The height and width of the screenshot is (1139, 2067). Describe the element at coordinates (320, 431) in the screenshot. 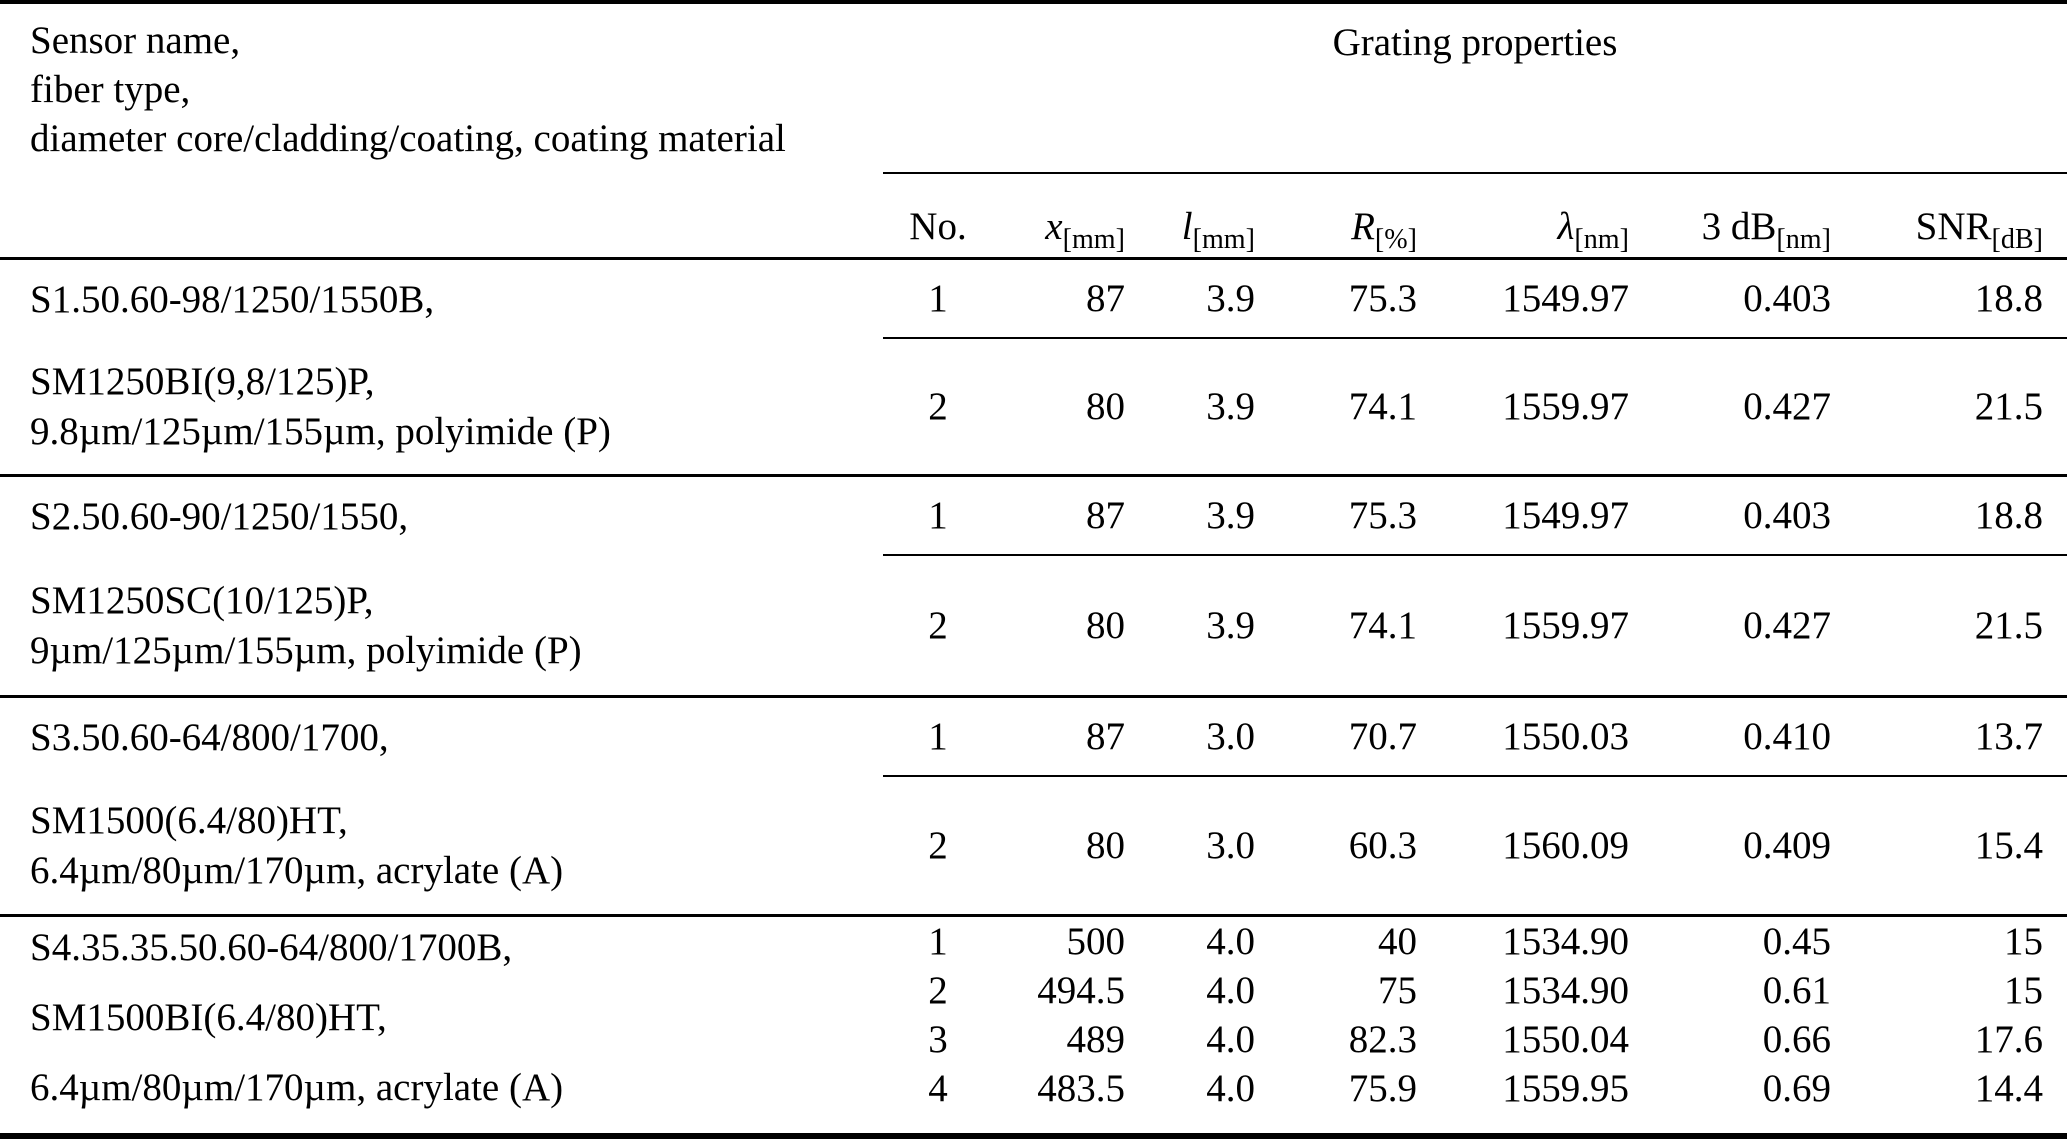

I see `fiber-diameters: 9.8µm/125µm/155µm, polyimide (P)` at that location.